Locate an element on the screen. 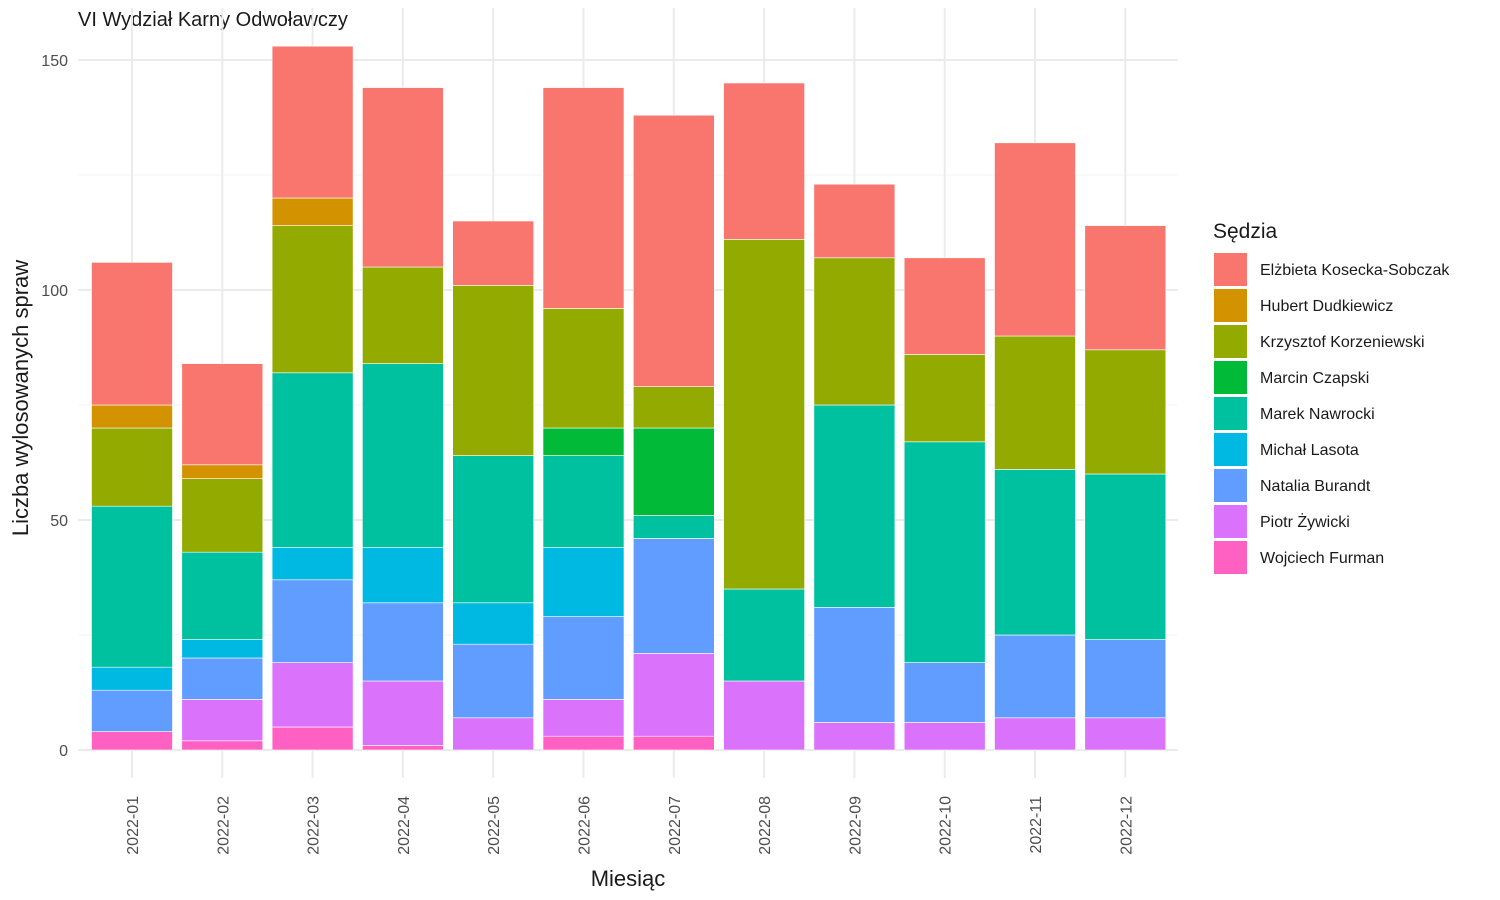  x-tick-label: 2022-11 is located at coordinates (1036, 825).